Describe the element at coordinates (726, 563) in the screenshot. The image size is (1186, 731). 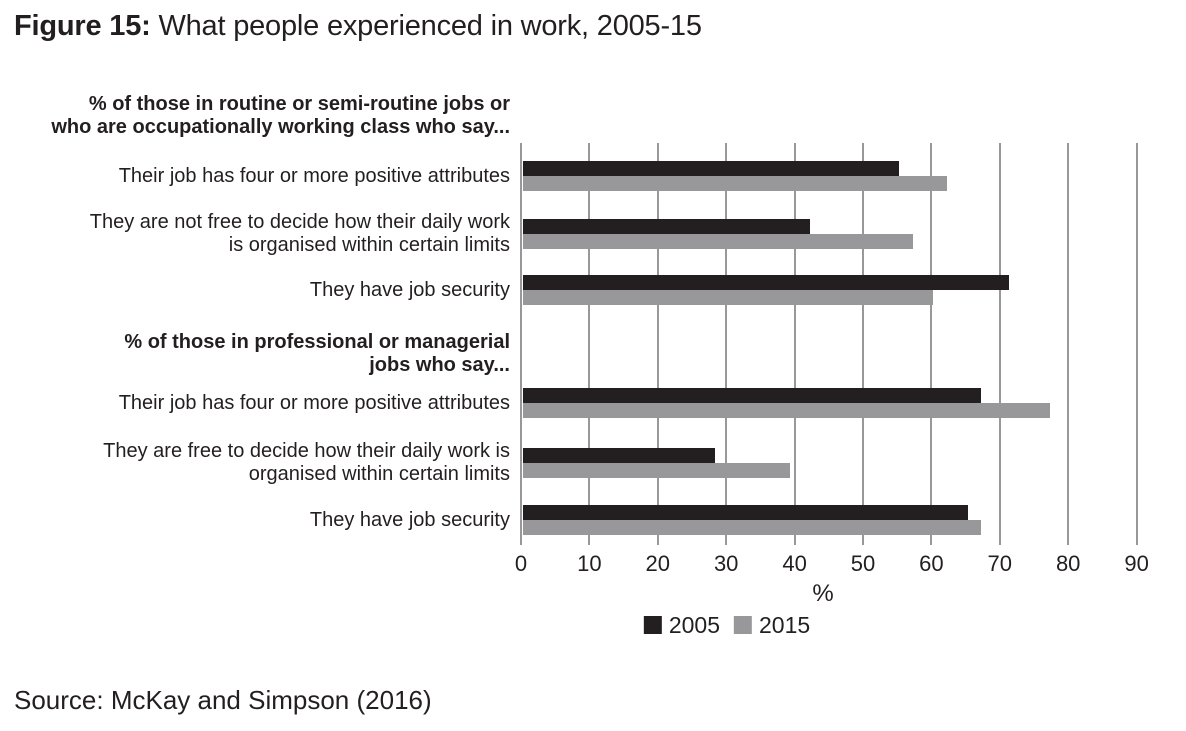
I see `x-tick-label: 30` at that location.